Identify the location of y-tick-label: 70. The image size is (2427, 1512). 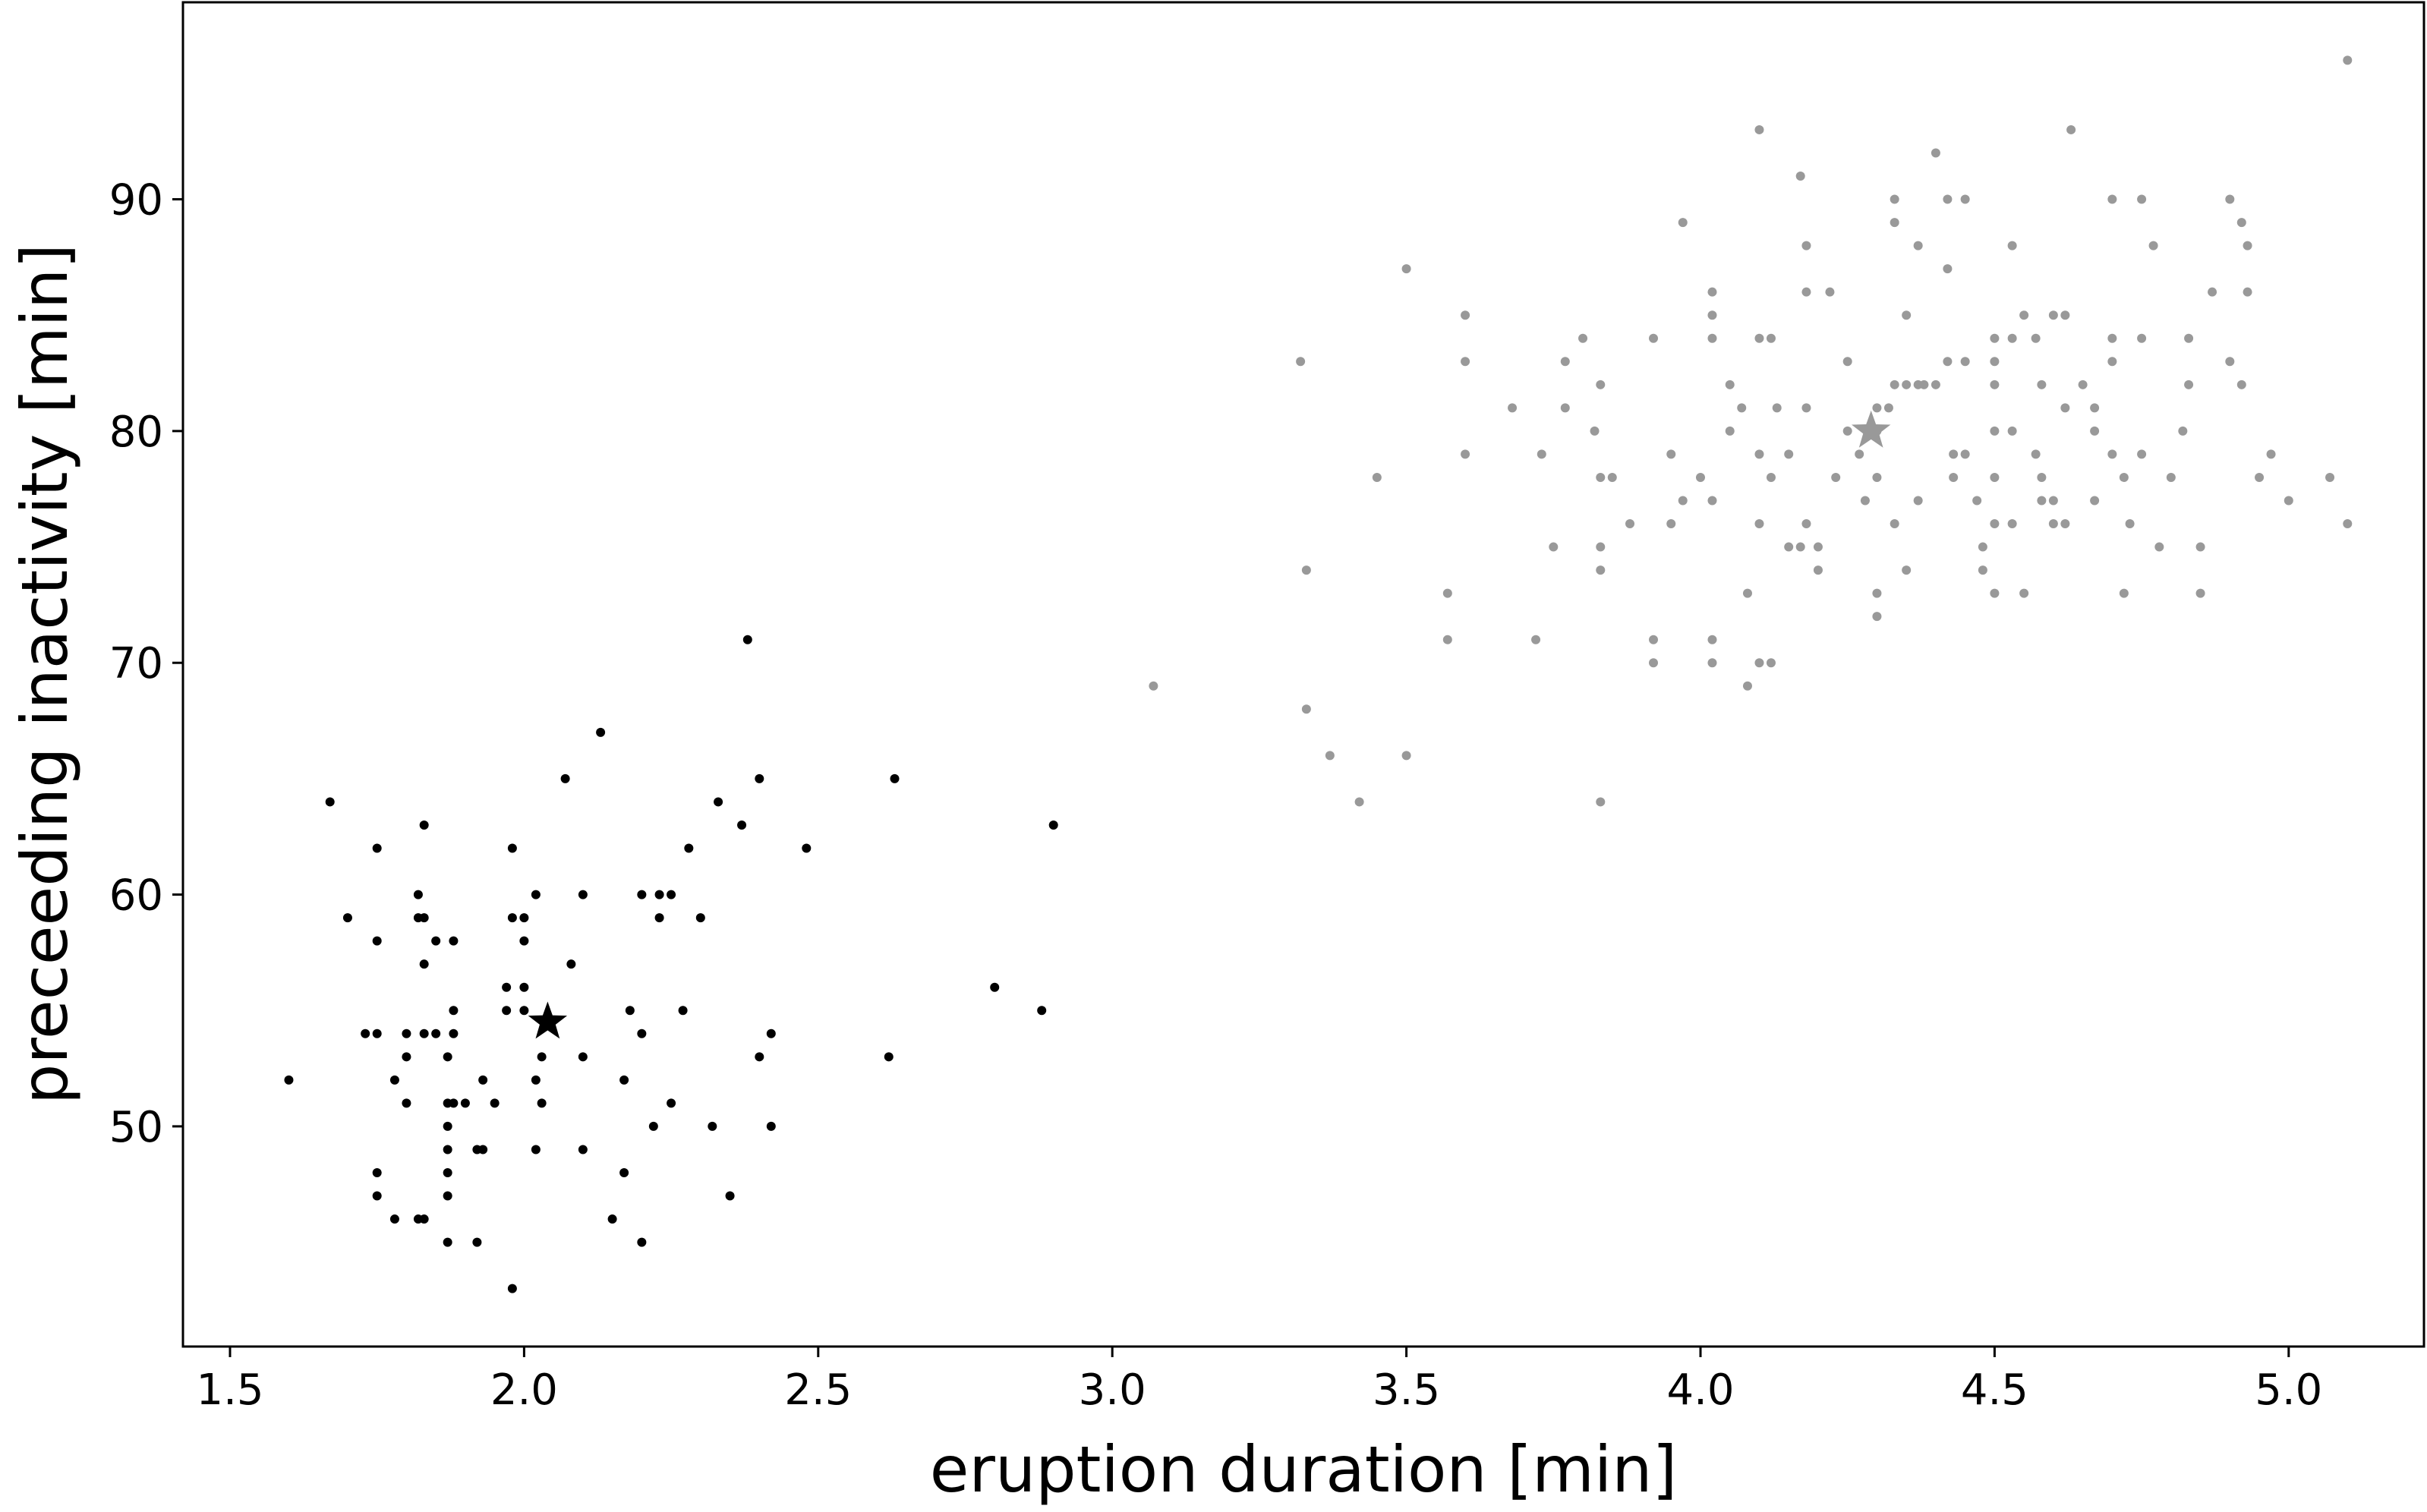
(136, 663).